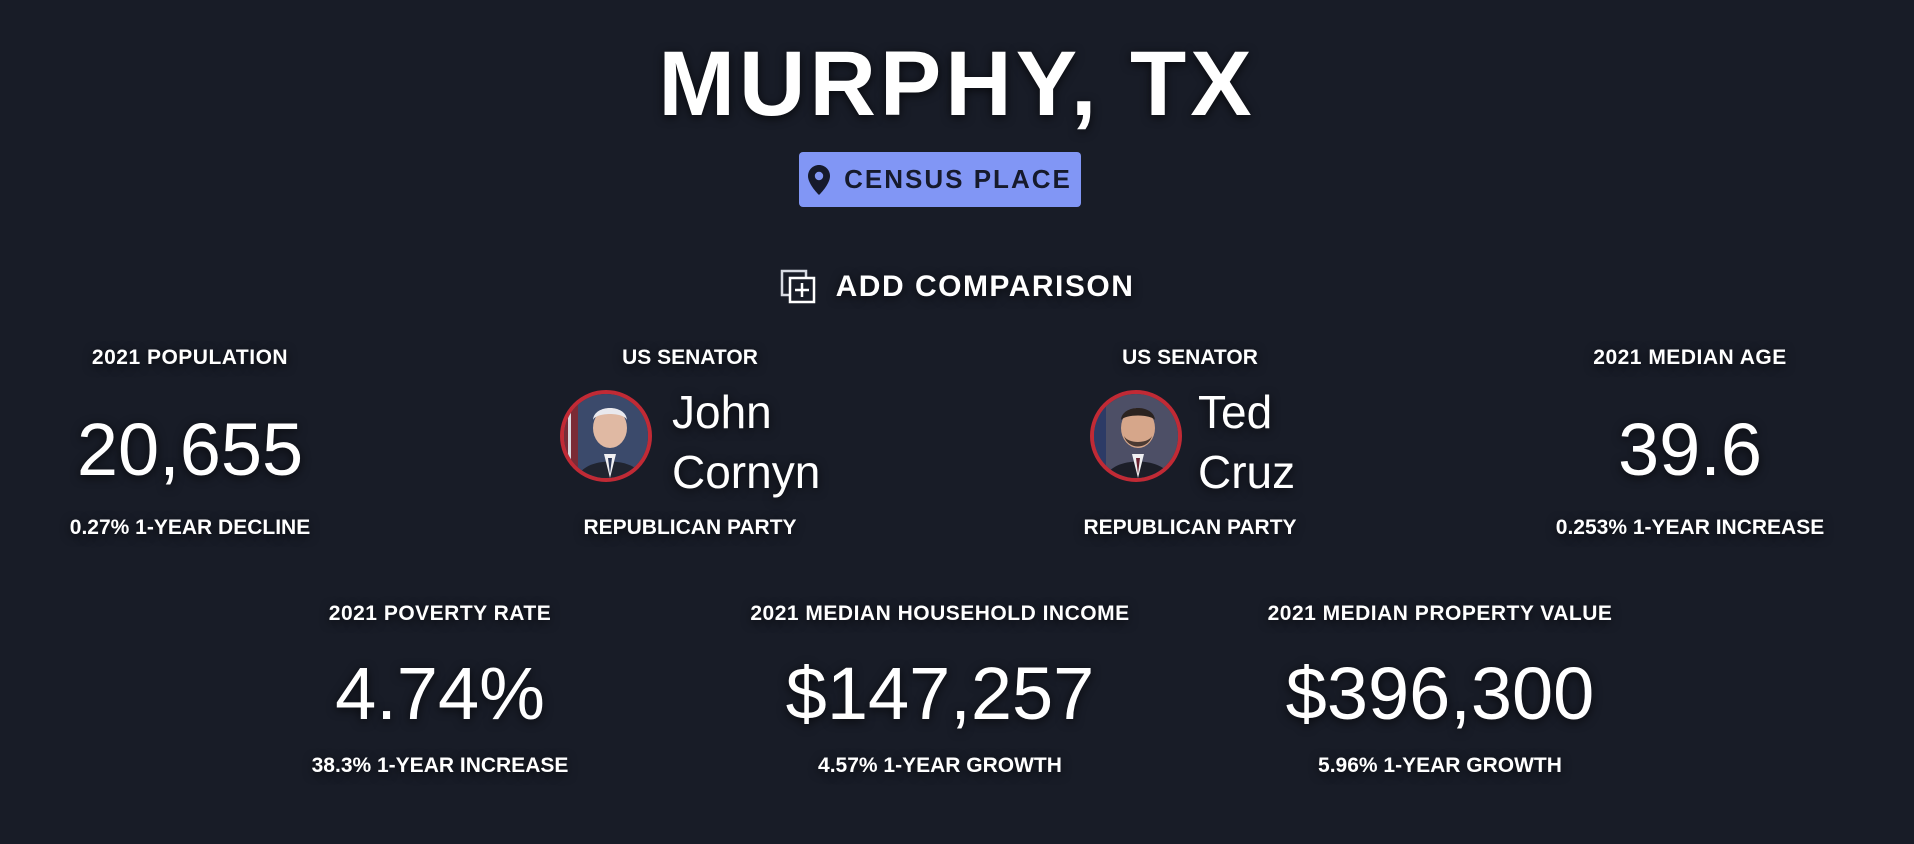 The width and height of the screenshot is (1914, 844). I want to click on property-value-value: $396,300, so click(1440, 693).